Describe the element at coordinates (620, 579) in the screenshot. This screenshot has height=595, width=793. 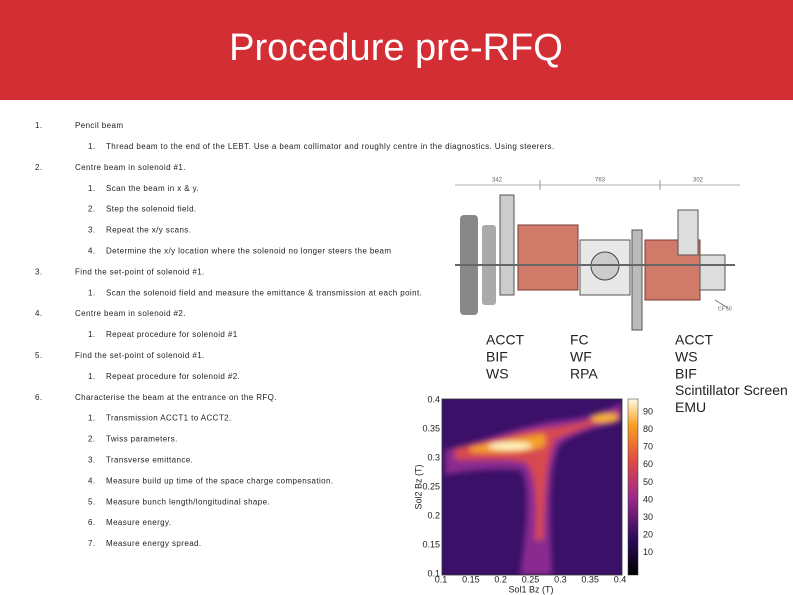
I see `x-tick-label: 0.4` at that location.